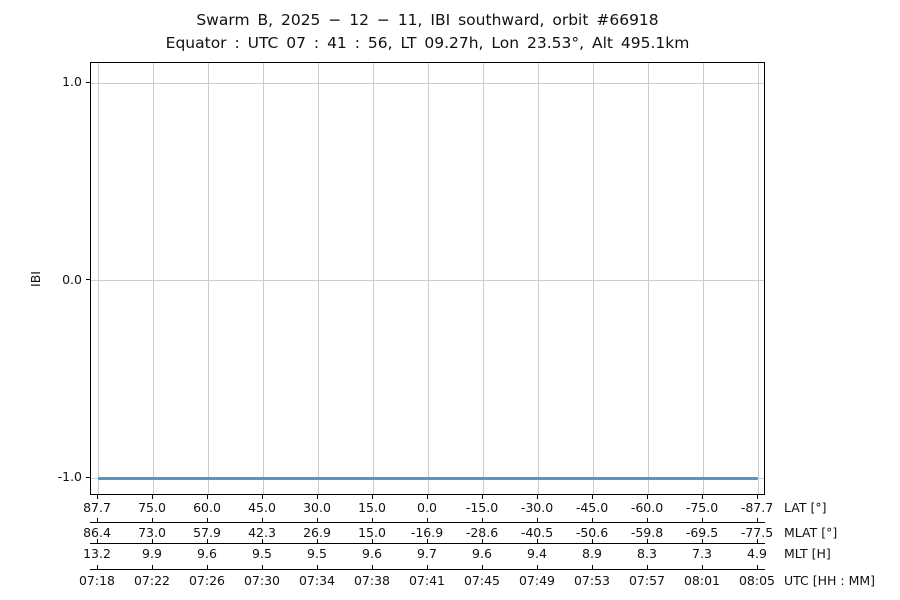 Image resolution: width=900 pixels, height=600 pixels. I want to click on x-axis-tick-label: -28.6, so click(482, 532).